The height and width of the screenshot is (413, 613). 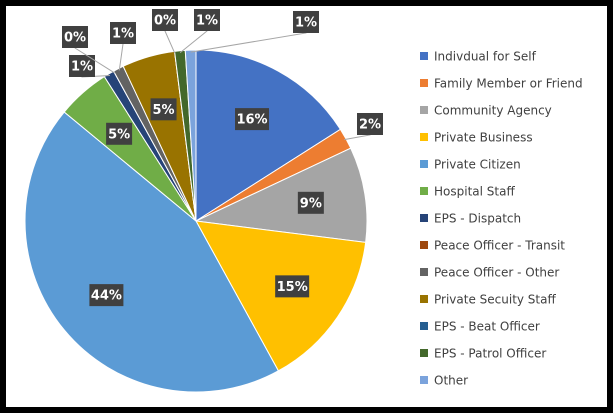 What do you see at coordinates (477, 219) in the screenshot?
I see `legend-label: EPS - Dispatch` at bounding box center [477, 219].